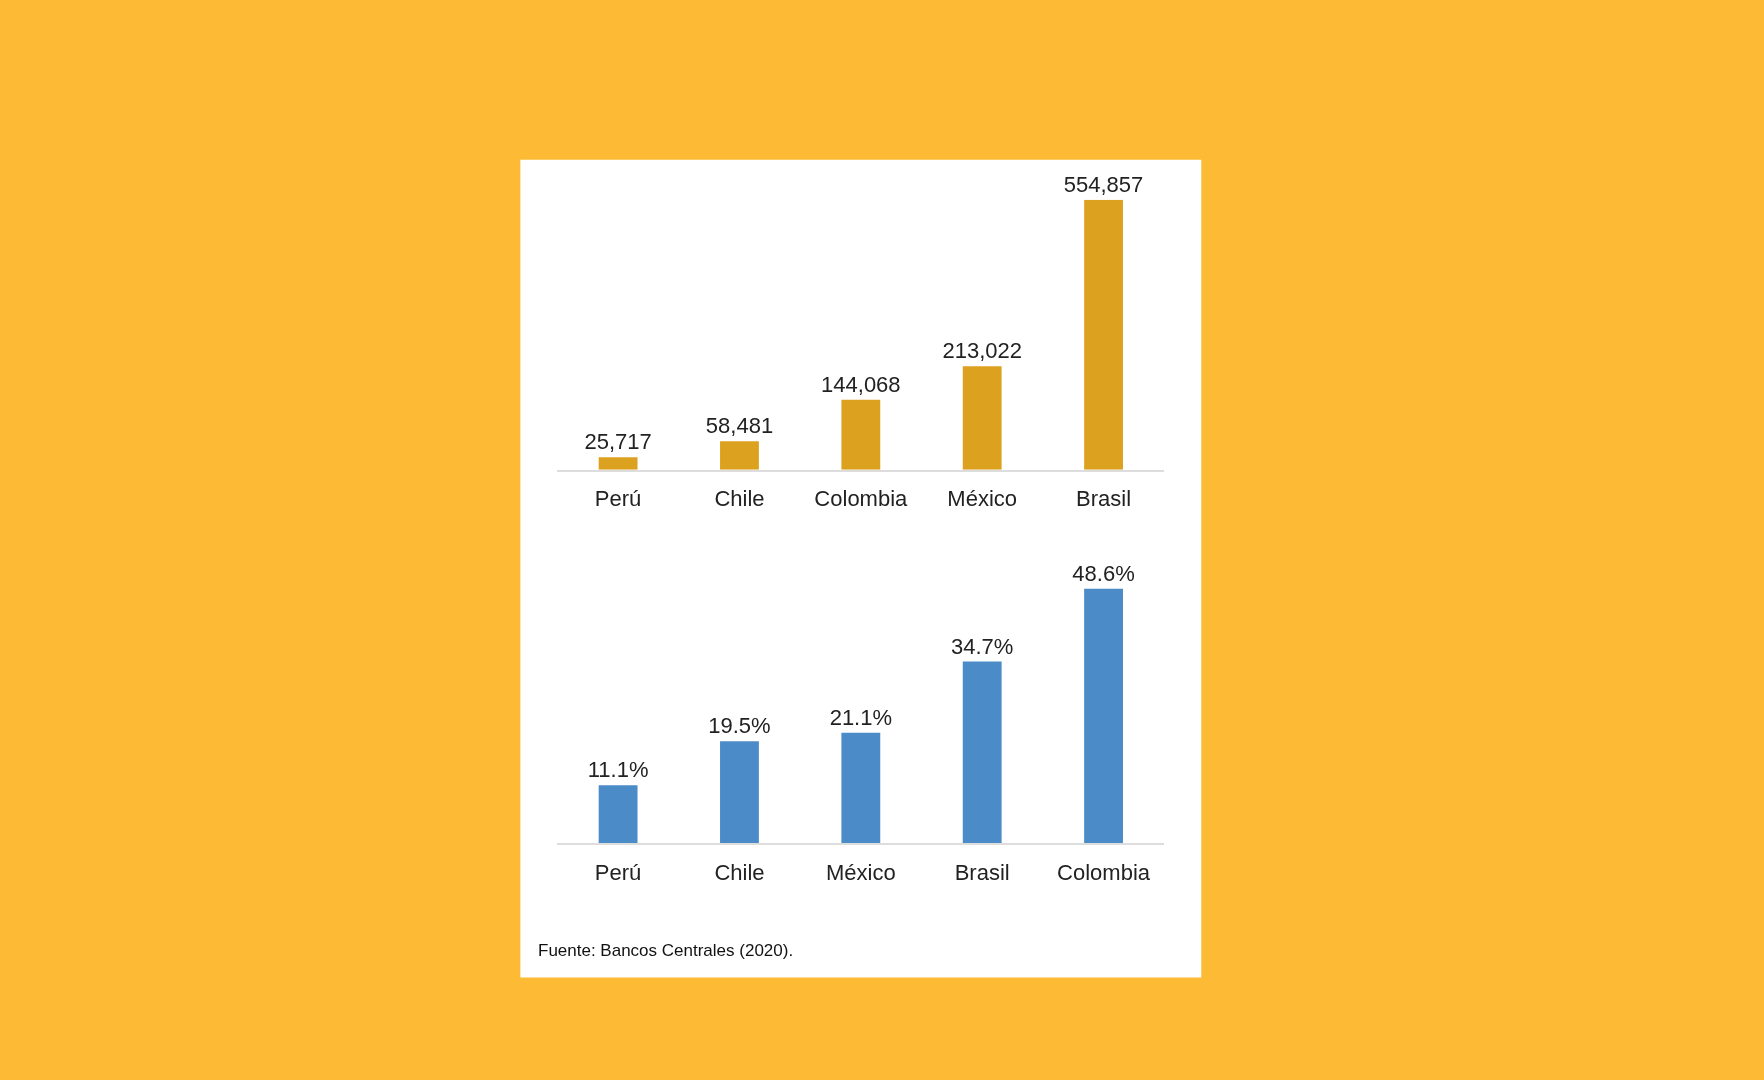 Image resolution: width=1764 pixels, height=1080 pixels. Describe the element at coordinates (666, 950) in the screenshot. I see `source-note: Fuente: Bancos Centrales (2020).` at that location.